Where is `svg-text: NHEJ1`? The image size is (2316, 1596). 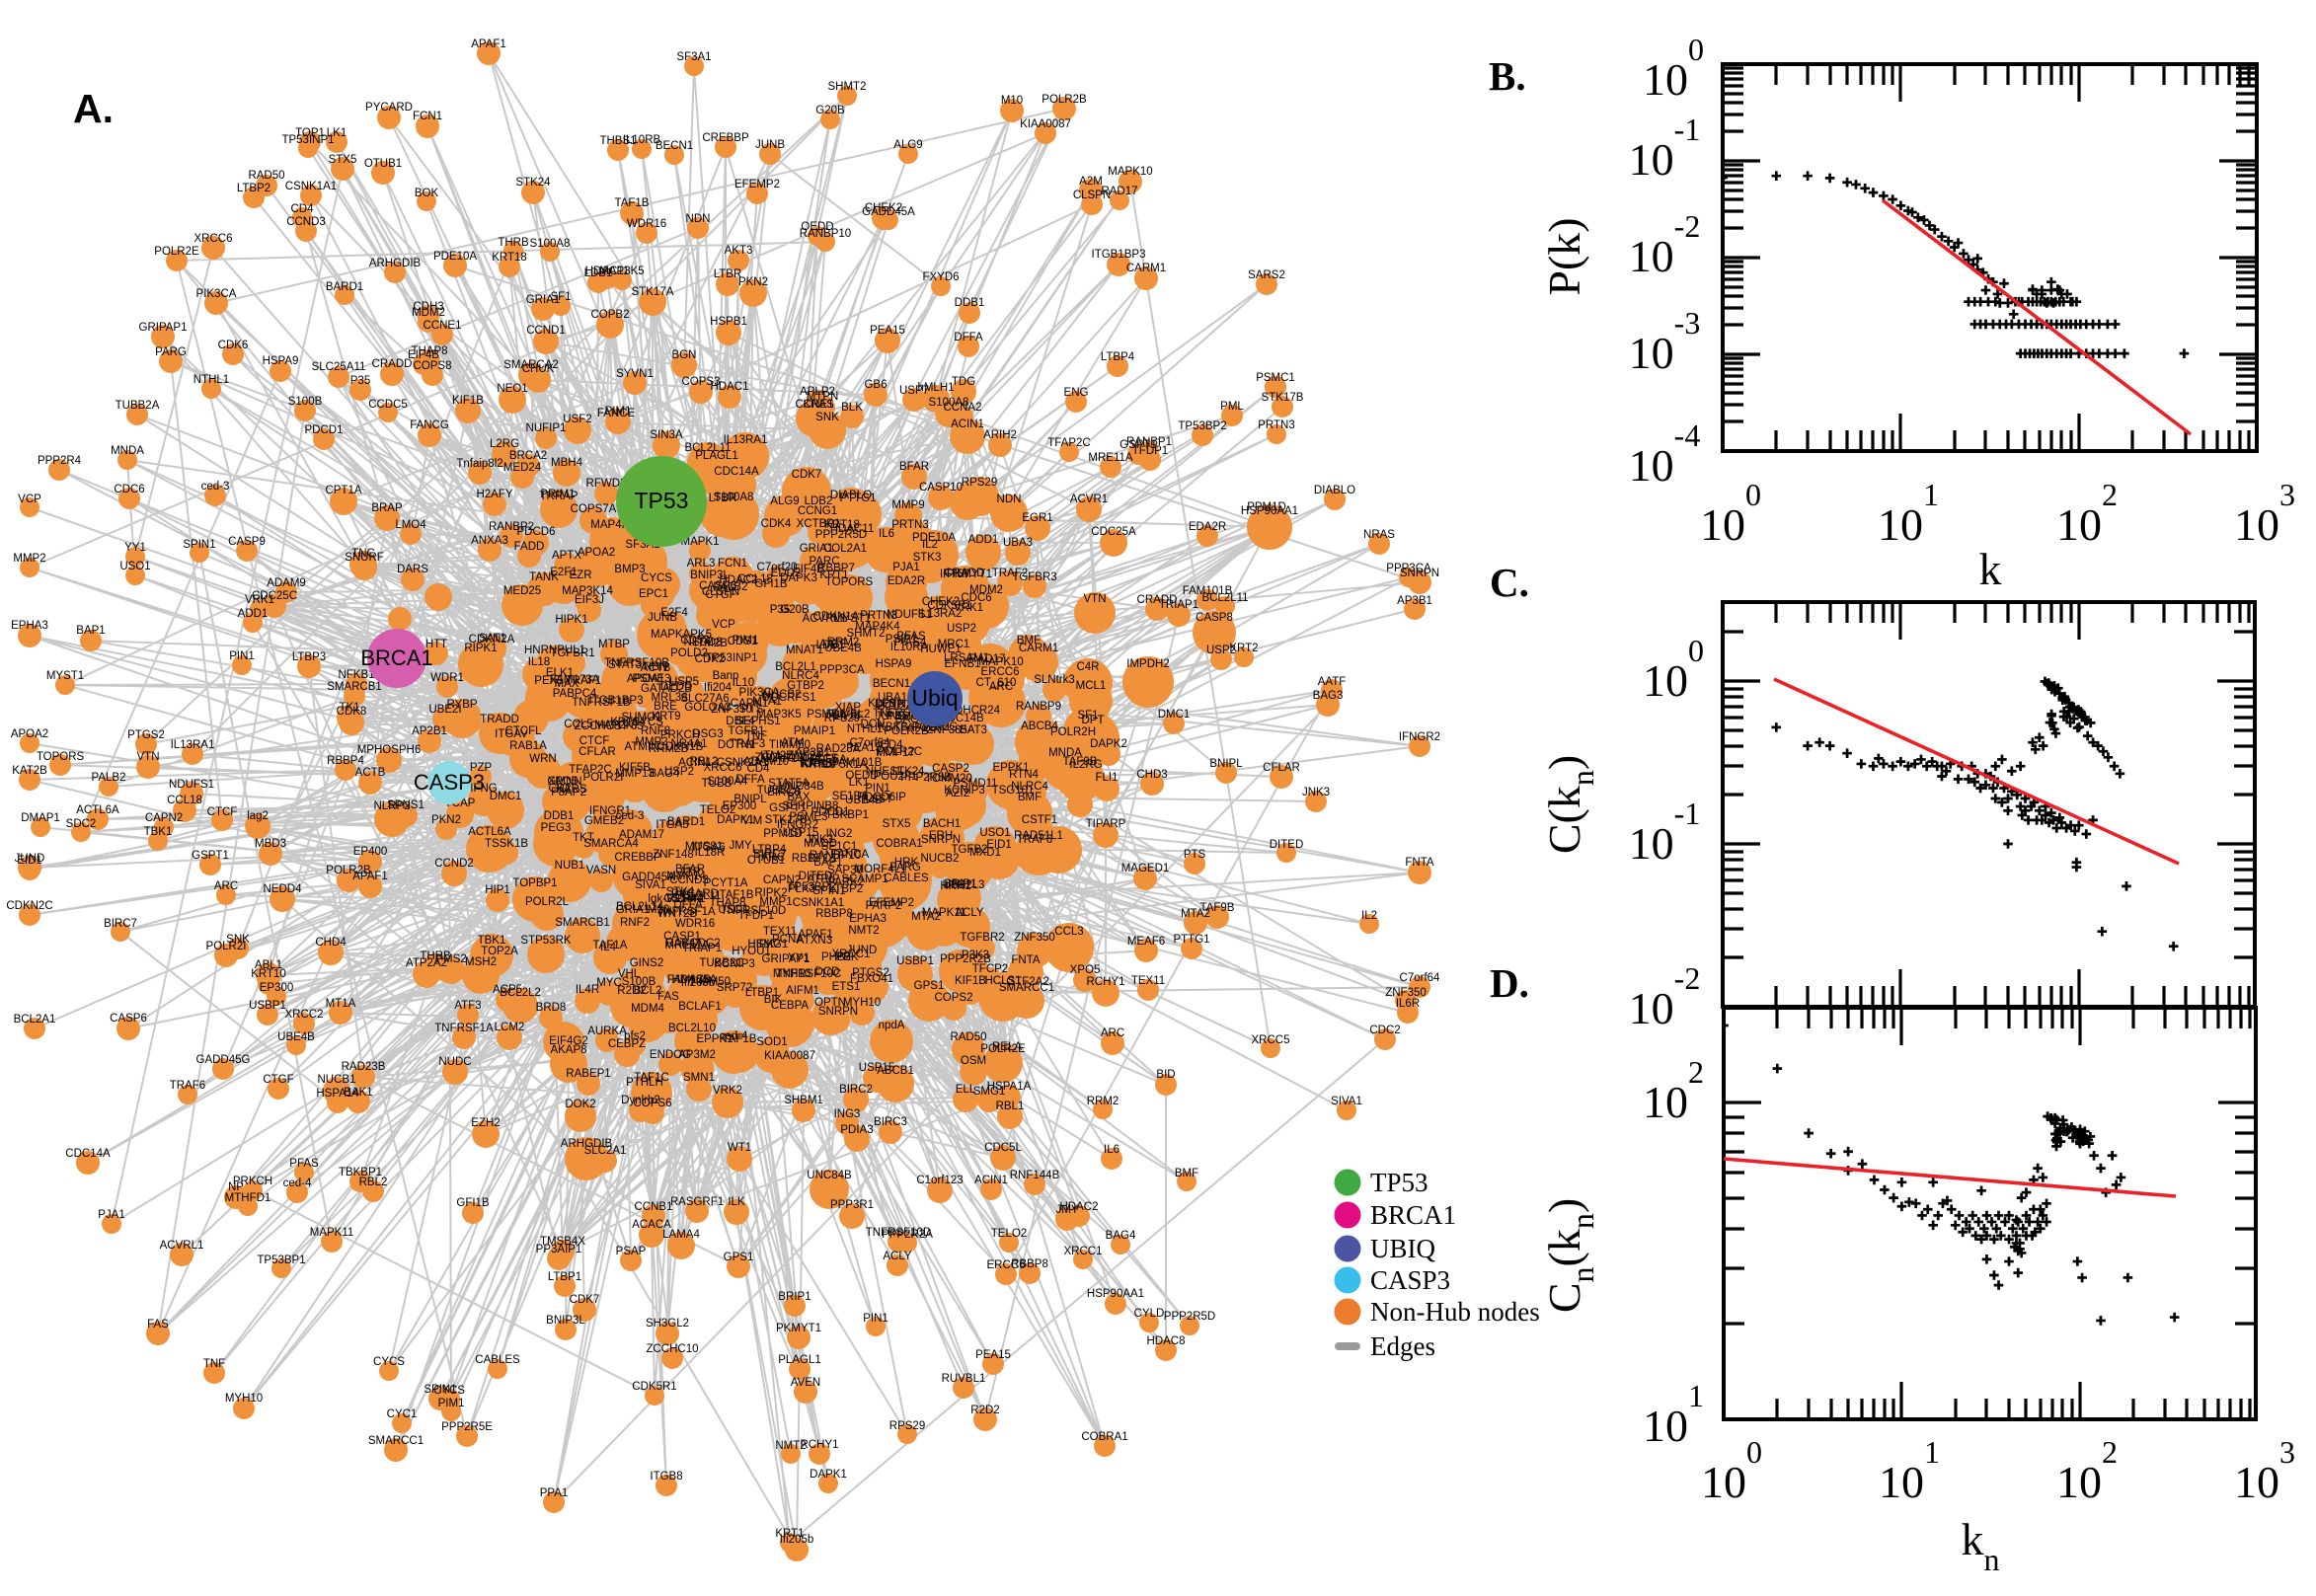
svg-text: NHEJ1 is located at coordinates (884, 772).